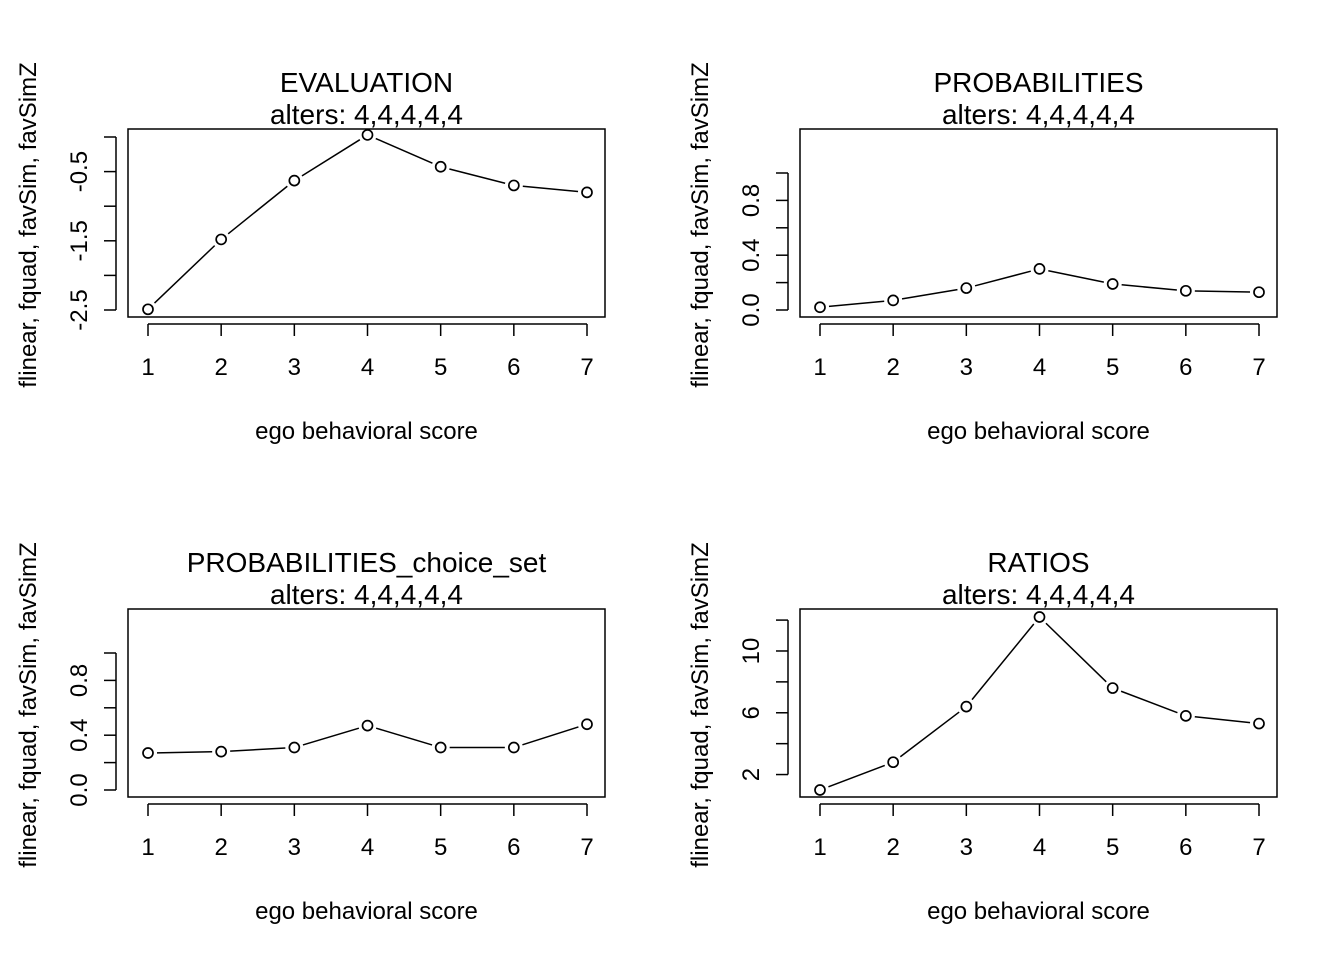 The image size is (1344, 960). What do you see at coordinates (79, 309) in the screenshot?
I see `y-tick-label: -2.5` at bounding box center [79, 309].